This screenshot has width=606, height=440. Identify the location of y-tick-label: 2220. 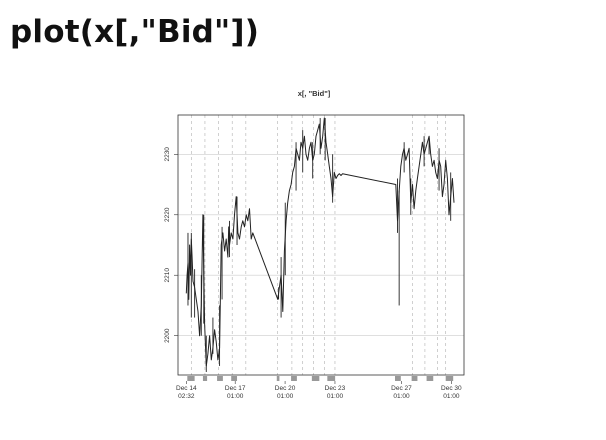
(167, 214).